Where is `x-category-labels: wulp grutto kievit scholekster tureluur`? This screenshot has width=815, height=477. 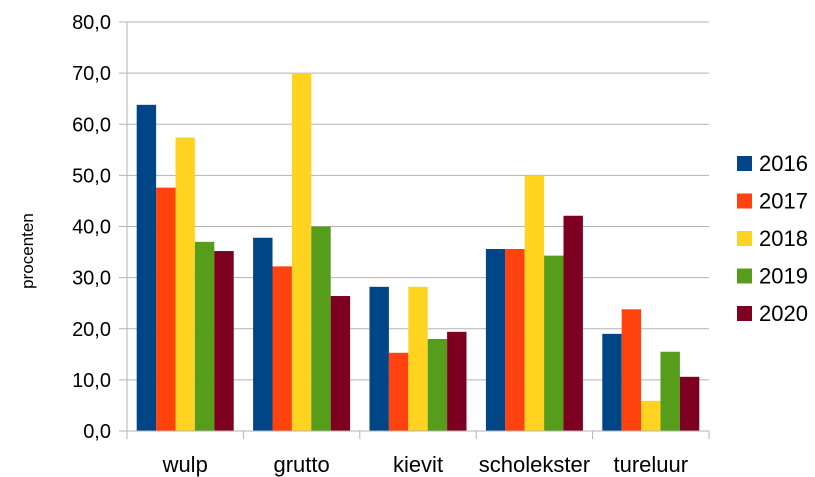
x-category-labels: wulp grutto kievit scholekster tureluur is located at coordinates (425, 464).